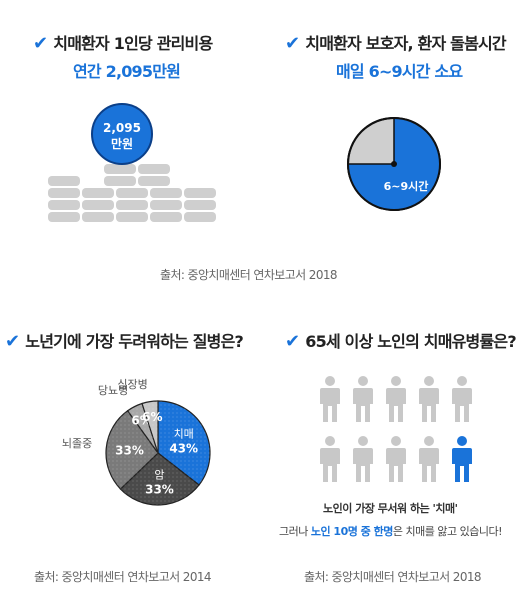 Image resolution: width=524 pixels, height=614 pixels. I want to click on panel2-title-text: 치매환자 보호자, 환자 돌봄시간, so click(405, 43).